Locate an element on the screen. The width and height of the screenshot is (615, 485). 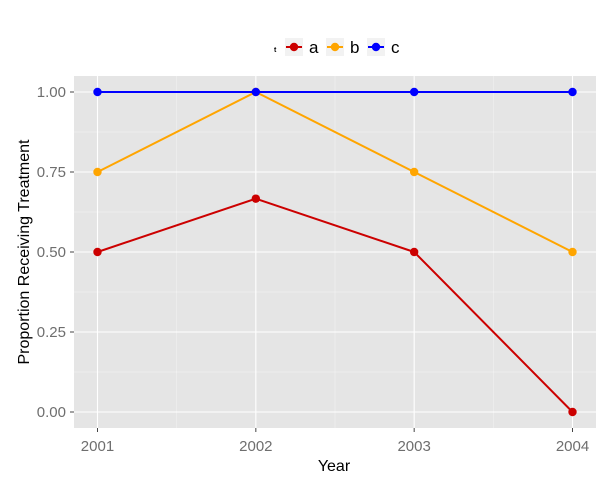
legend-label-c: c is located at coordinates (395, 47).